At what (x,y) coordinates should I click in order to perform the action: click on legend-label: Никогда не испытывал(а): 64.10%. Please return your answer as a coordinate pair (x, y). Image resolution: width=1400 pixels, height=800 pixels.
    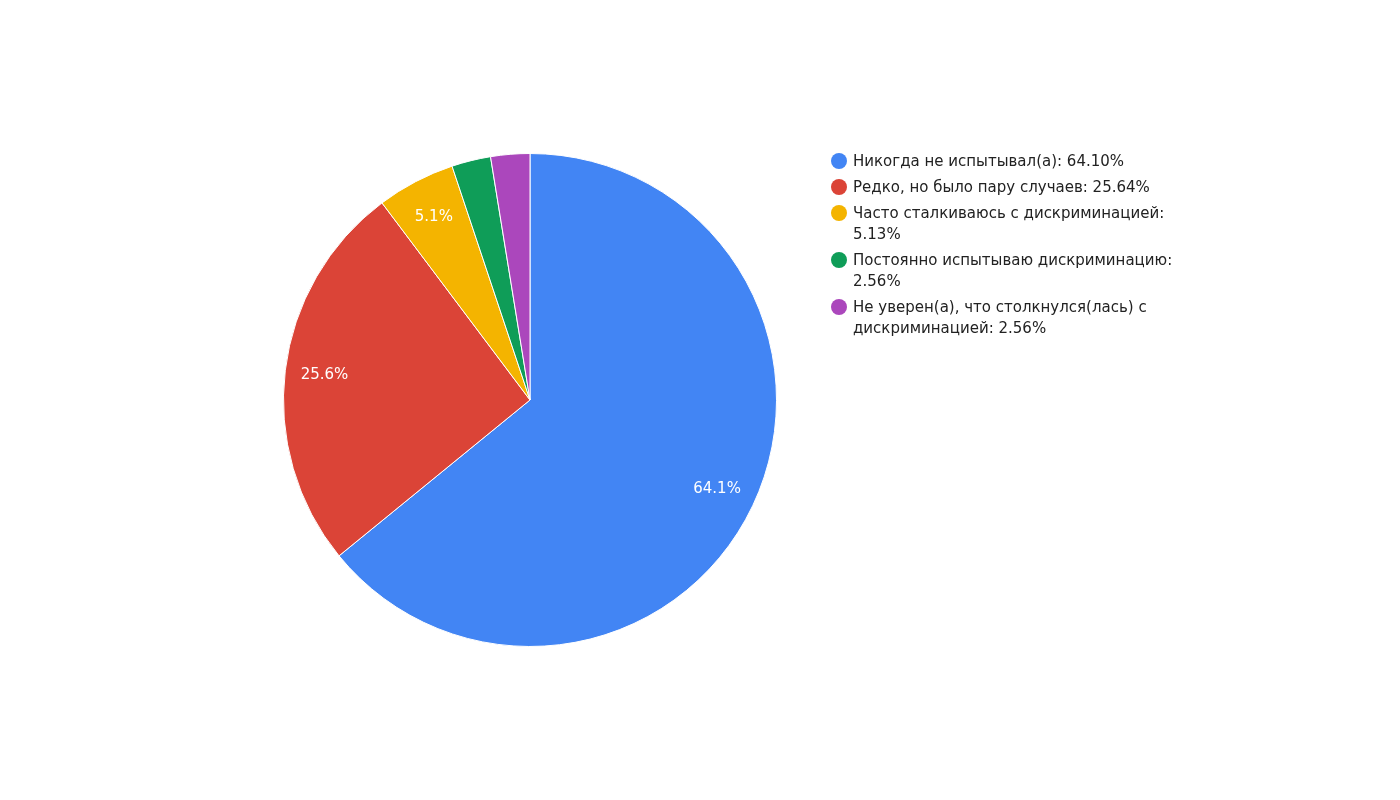
    Looking at the image, I should click on (989, 161).